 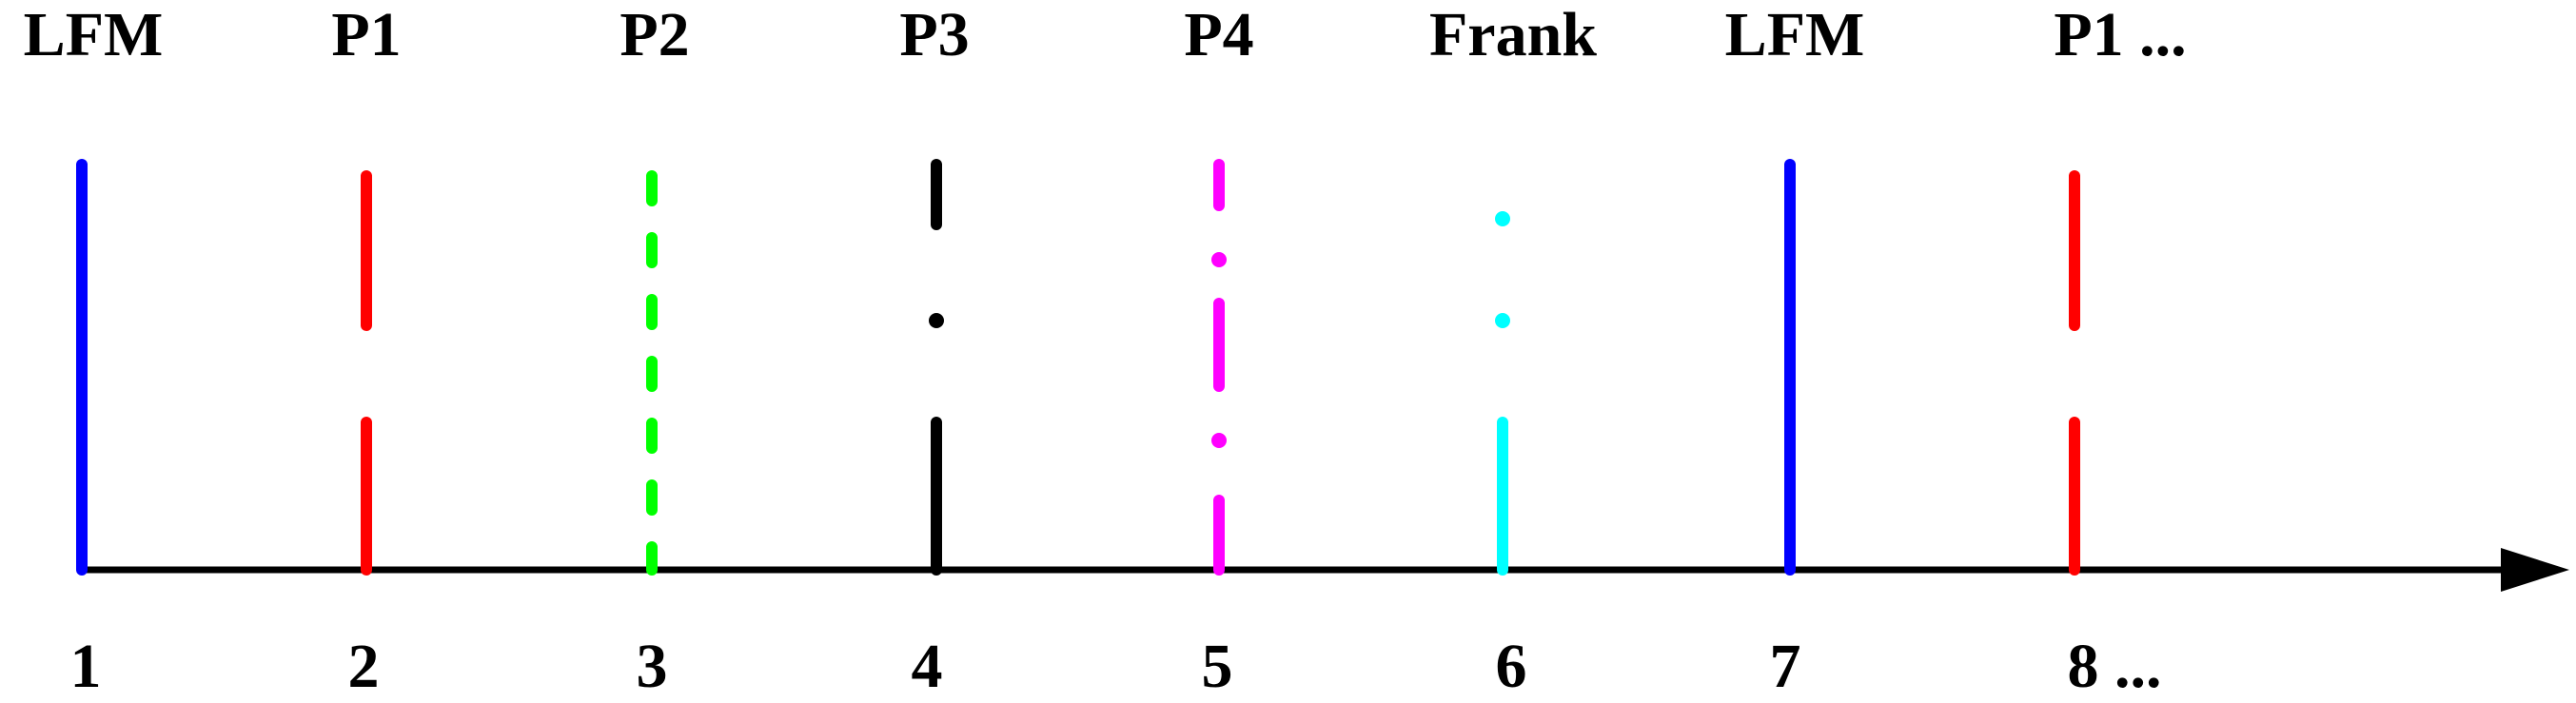 I want to click on index-label: 5, so click(x=1217, y=666).